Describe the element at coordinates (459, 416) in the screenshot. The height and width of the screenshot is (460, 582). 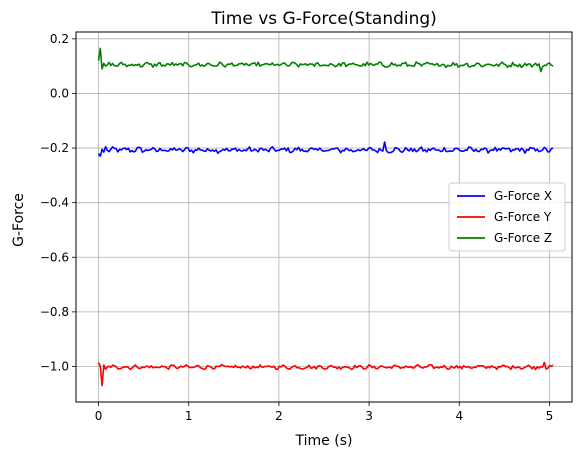
I see `x-tick-label: 4` at that location.